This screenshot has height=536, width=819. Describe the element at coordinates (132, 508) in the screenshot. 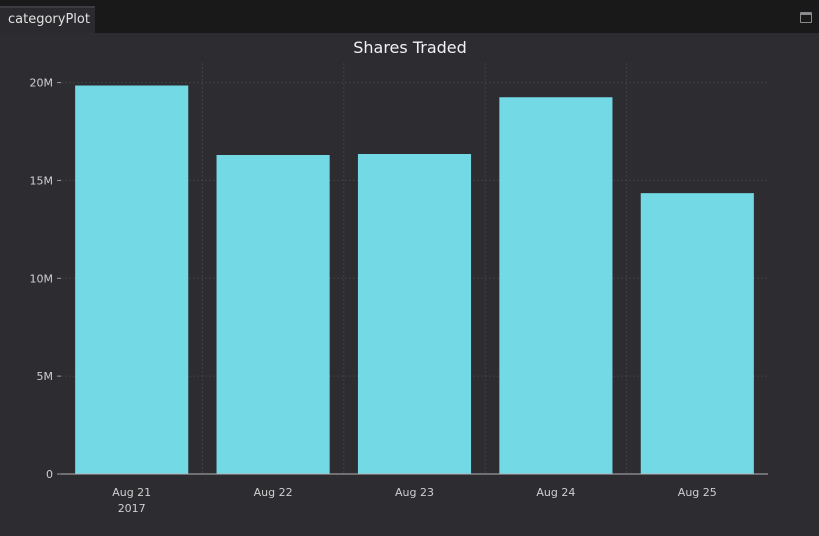

I see `x-tick-sublabel: 2017` at that location.